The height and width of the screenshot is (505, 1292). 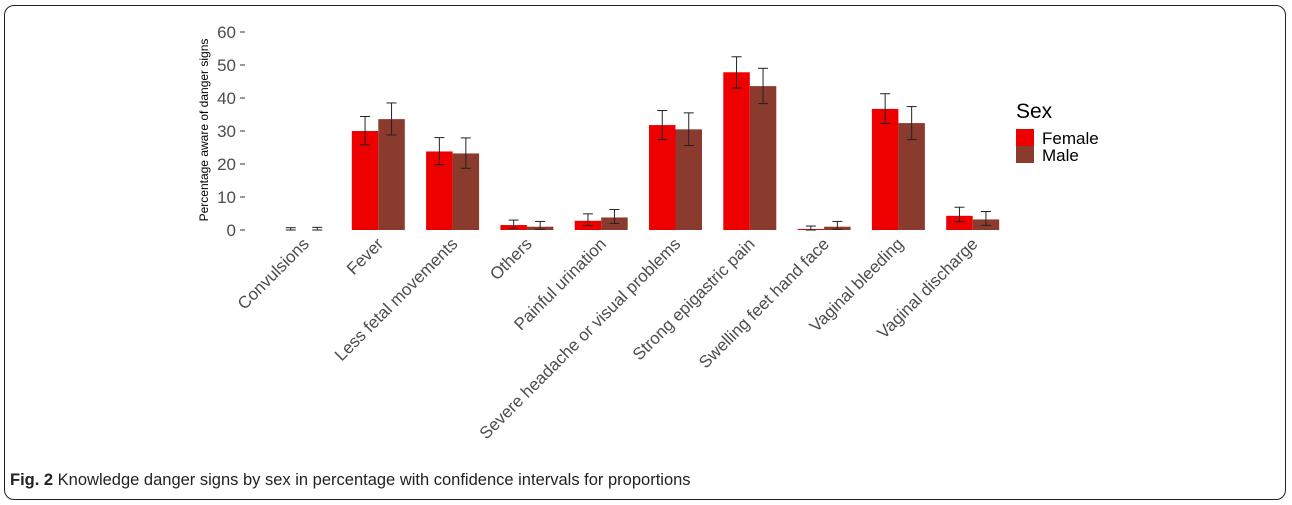 What do you see at coordinates (226, 32) in the screenshot?
I see `y-tick-label: 60` at bounding box center [226, 32].